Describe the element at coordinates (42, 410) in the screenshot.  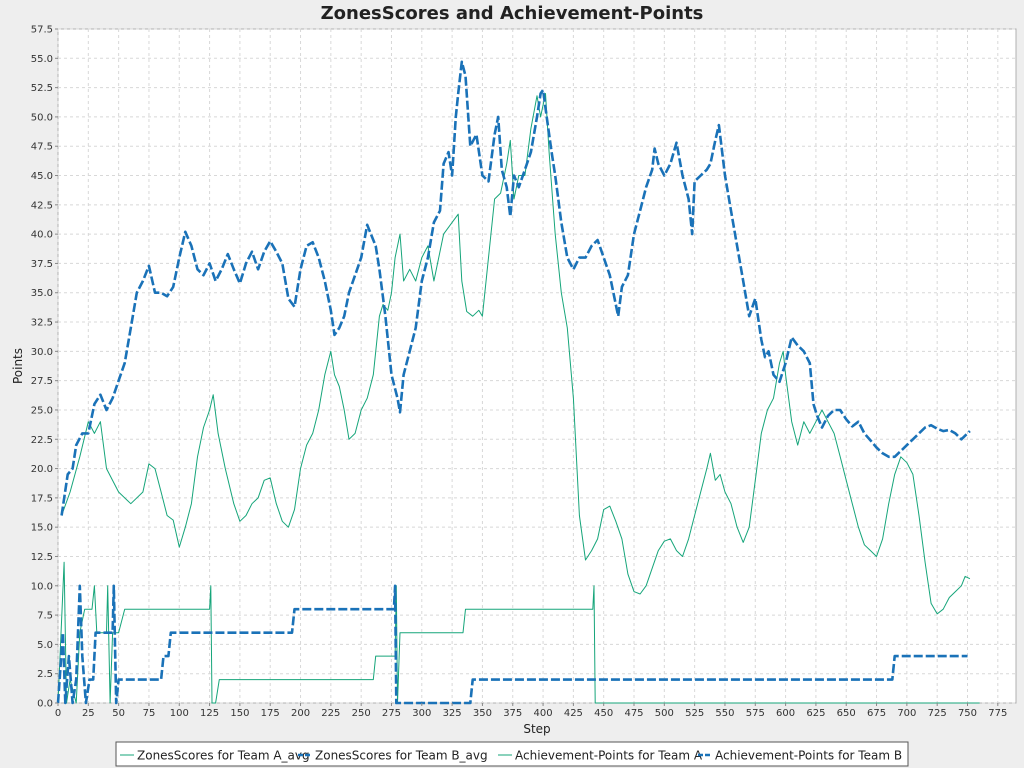
I see `y-tick-label: 25.0` at that location.